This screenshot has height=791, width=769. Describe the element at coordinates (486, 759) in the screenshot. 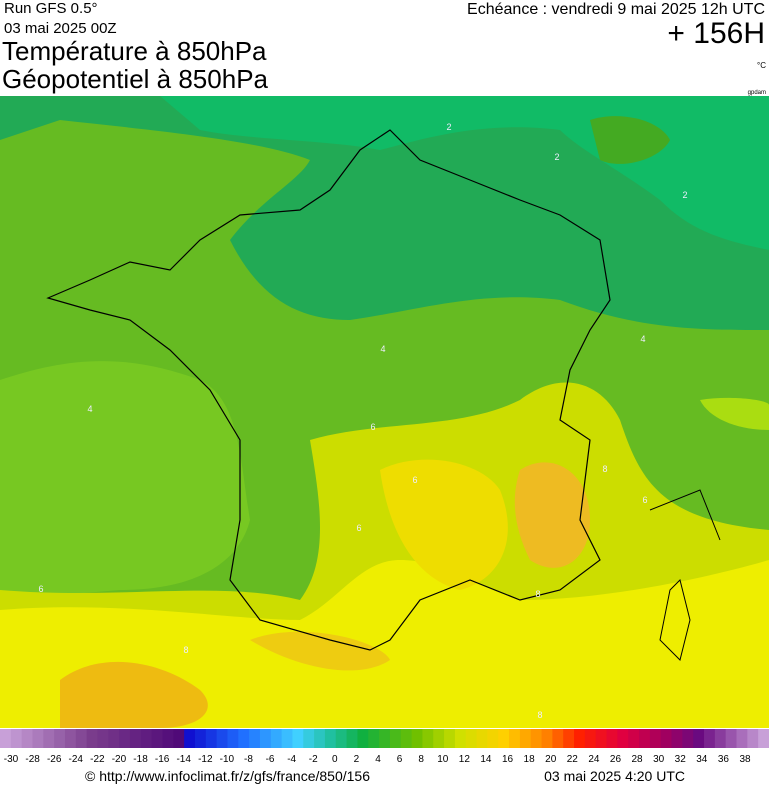

I see `legend-label: 14` at that location.